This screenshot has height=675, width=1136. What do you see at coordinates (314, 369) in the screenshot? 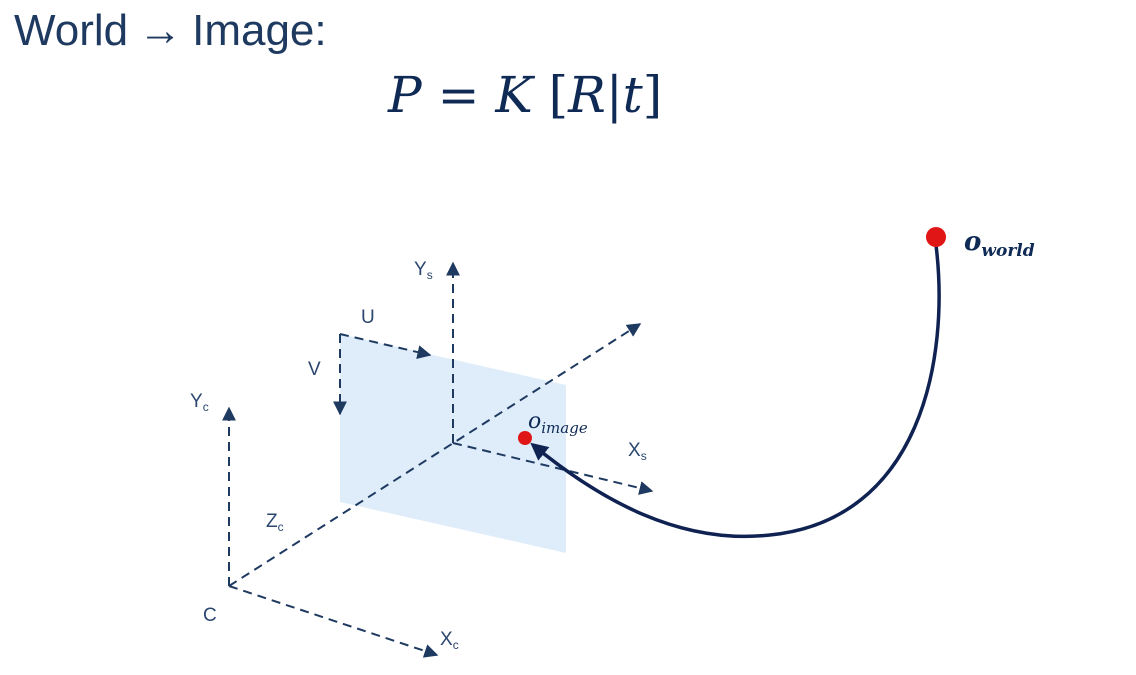
I see `v-label: V` at bounding box center [314, 369].